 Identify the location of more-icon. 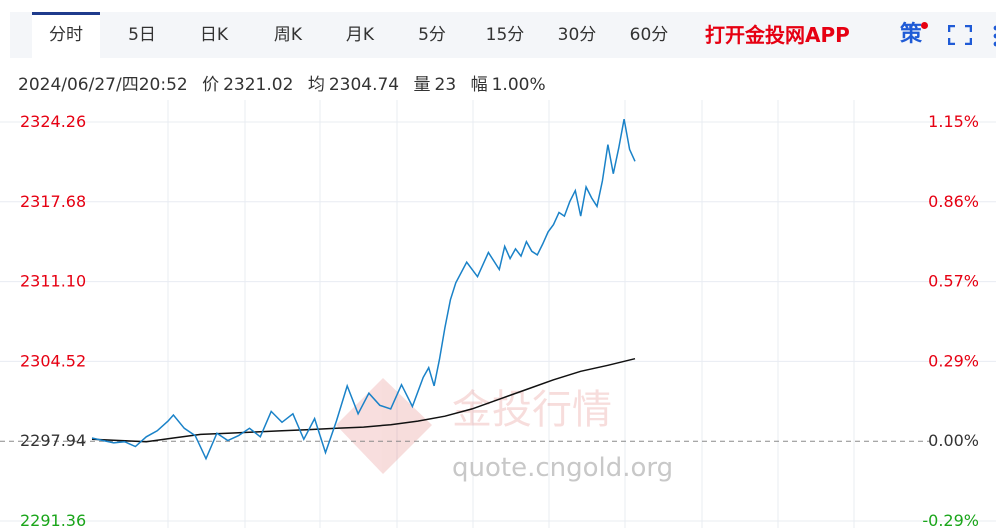
(994, 36).